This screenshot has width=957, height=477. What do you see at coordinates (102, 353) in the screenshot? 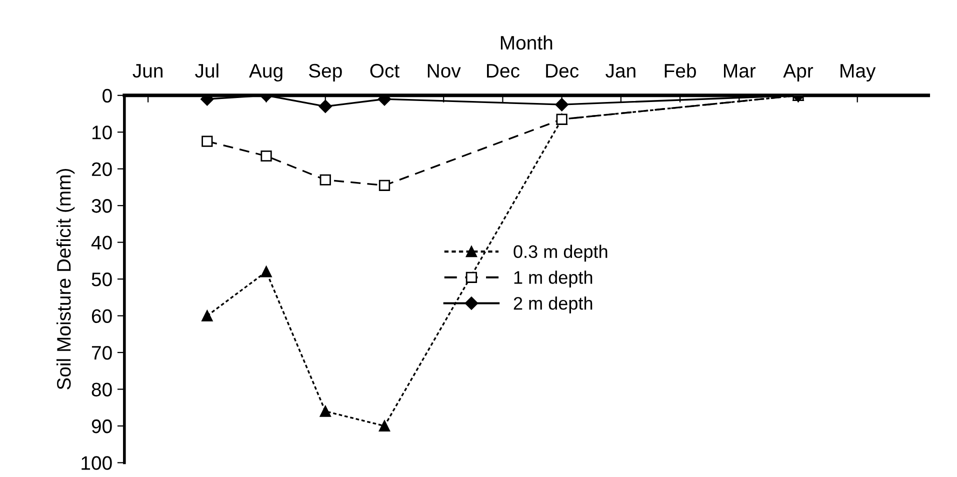
I see `y-tick-label: 70` at bounding box center [102, 353].